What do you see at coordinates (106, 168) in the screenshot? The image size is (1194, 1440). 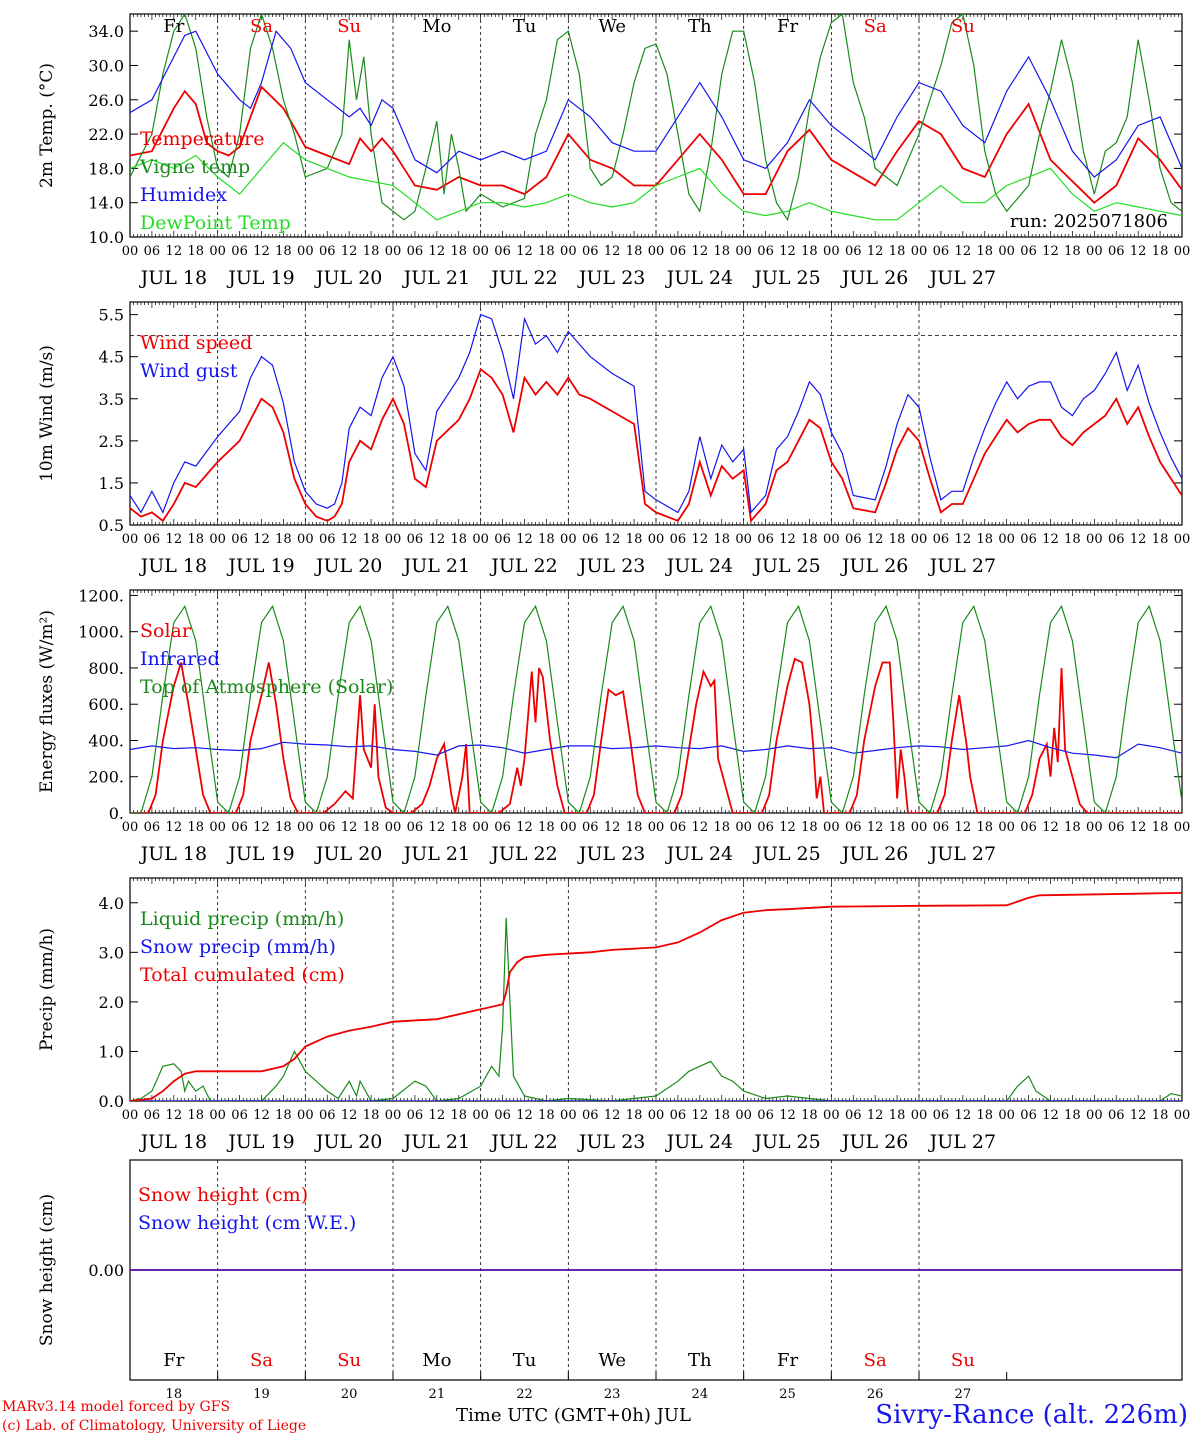 I see `y-tick-label: 18.0` at bounding box center [106, 168].